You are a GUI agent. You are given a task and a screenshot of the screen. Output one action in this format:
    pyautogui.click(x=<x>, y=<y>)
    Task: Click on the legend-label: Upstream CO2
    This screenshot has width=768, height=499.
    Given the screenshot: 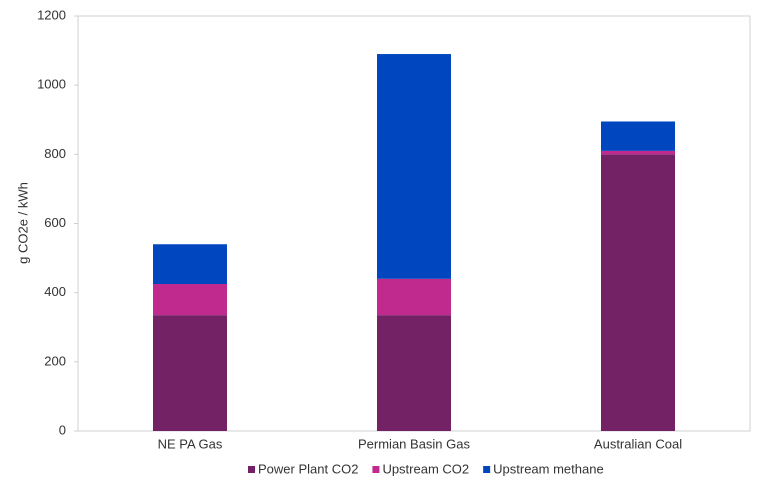 What is the action you would take?
    pyautogui.click(x=425, y=468)
    